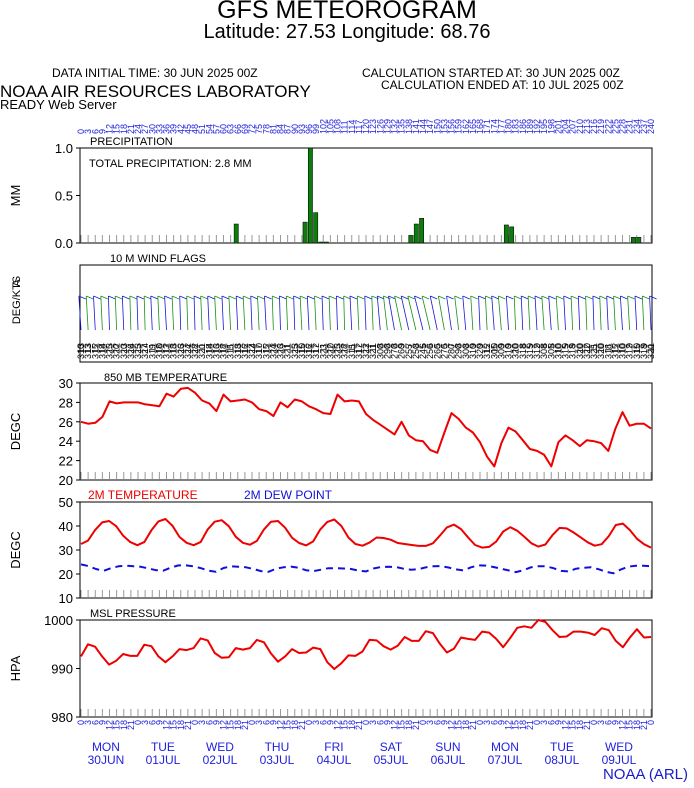  Describe the element at coordinates (95, 348) in the screenshot. I see `wind-speed-label: 12` at that location.